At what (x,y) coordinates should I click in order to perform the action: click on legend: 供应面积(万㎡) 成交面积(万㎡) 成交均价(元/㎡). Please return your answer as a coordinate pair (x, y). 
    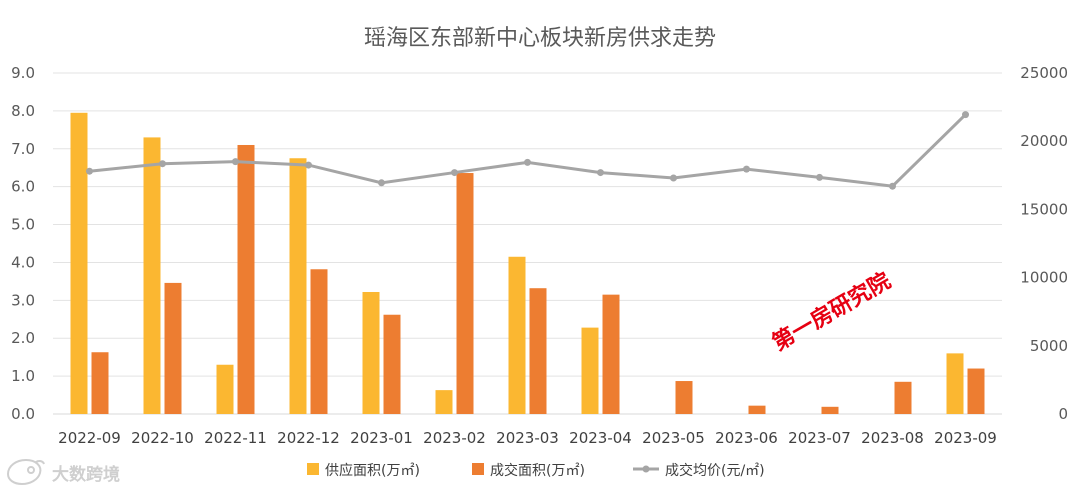
    Looking at the image, I should click on (536, 470).